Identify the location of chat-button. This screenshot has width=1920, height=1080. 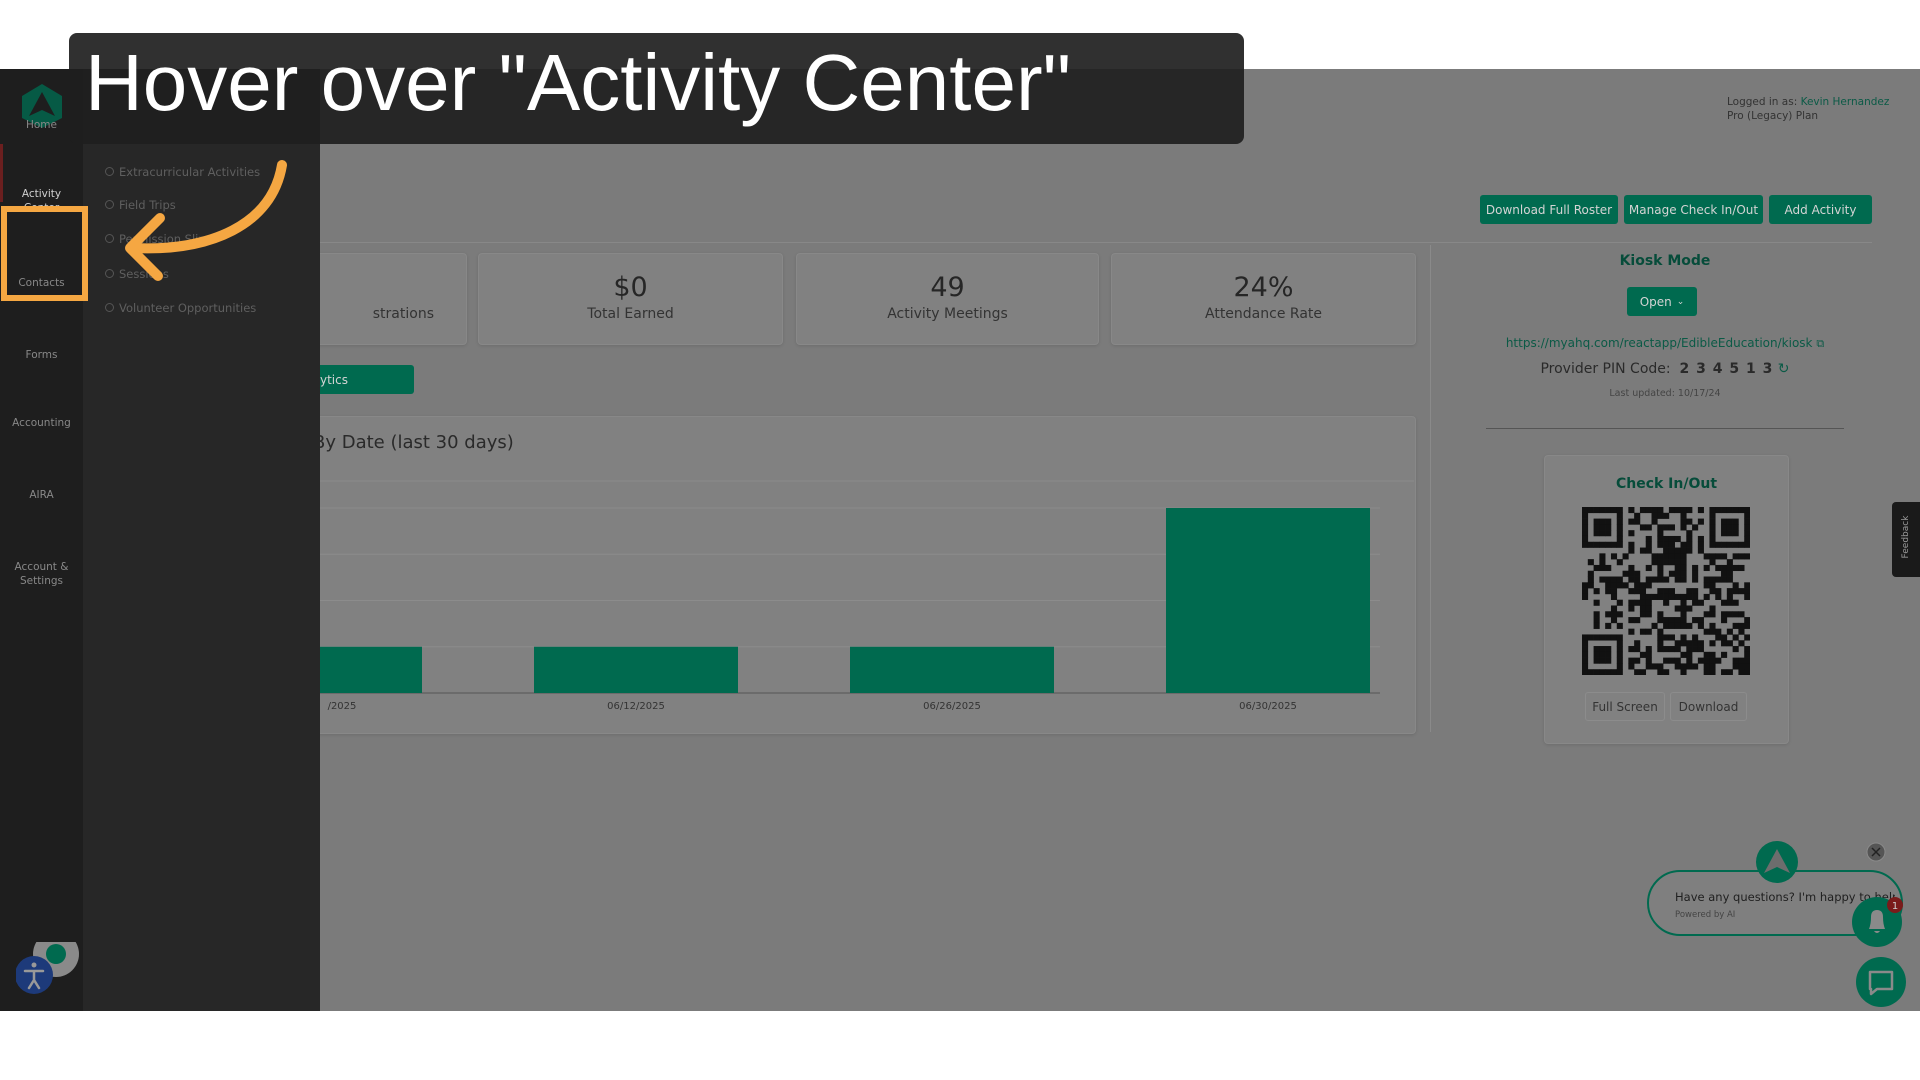
(1881, 982).